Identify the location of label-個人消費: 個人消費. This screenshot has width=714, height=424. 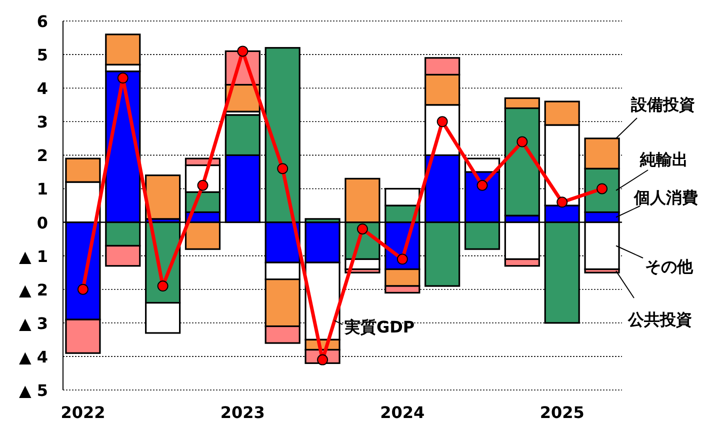
(657, 203).